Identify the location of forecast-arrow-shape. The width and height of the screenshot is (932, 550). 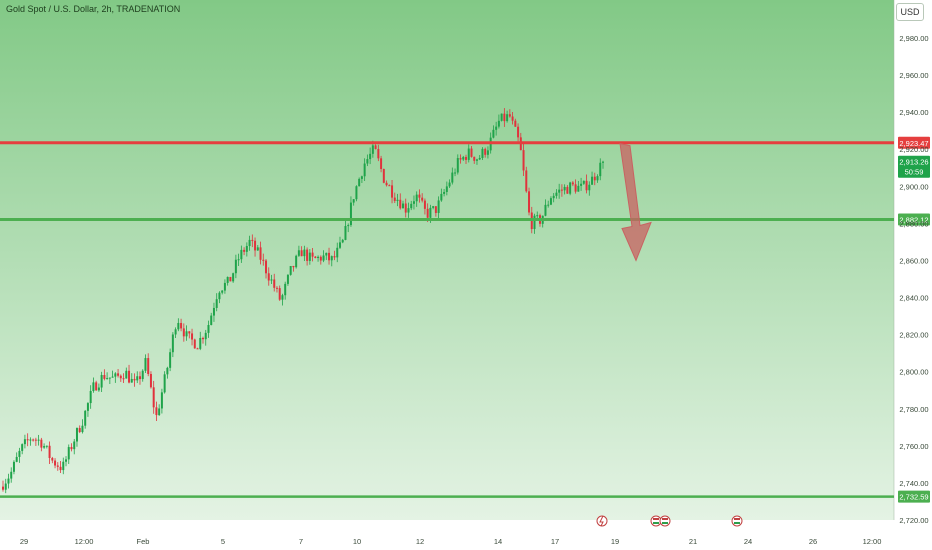
(635, 202).